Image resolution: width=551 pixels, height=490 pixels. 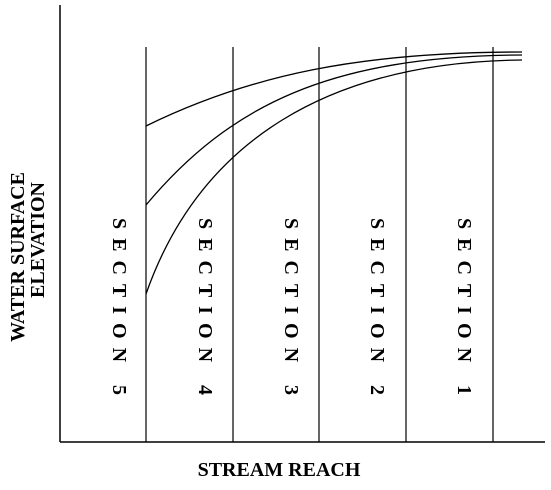 I want to click on y-axis-title-line2: ELEVATION, so click(x=38, y=239).